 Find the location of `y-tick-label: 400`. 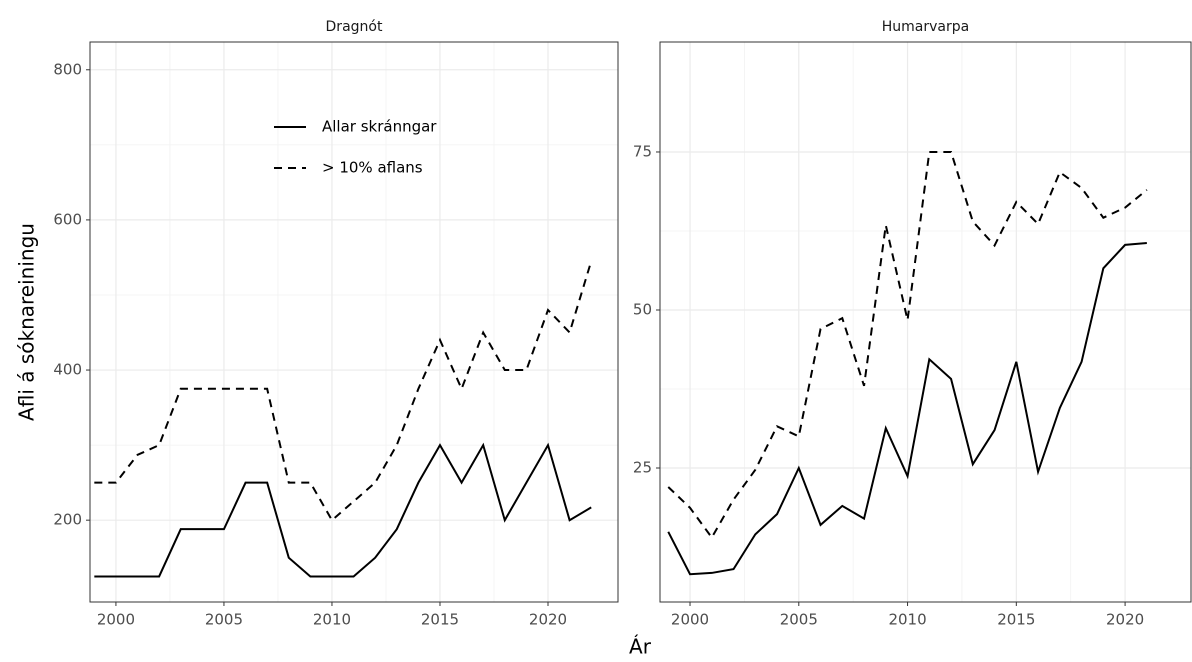

y-tick-label: 400 is located at coordinates (67, 370).